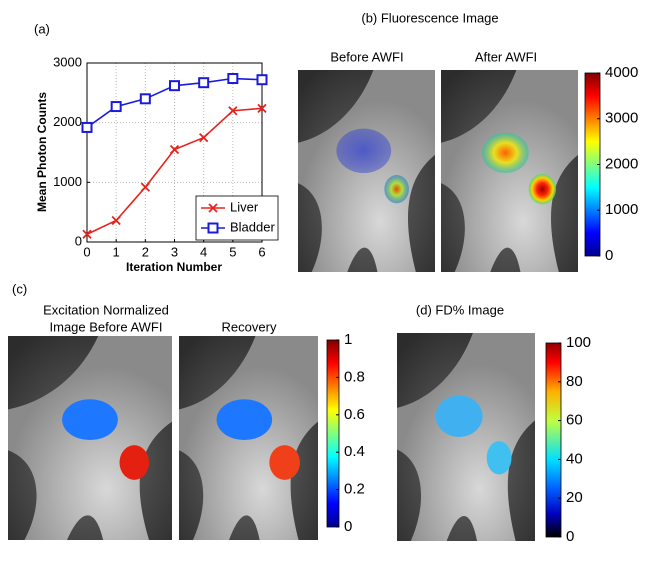 The image size is (652, 561). I want to click on y-axis-label: Mean Photon Counts, so click(42, 152).